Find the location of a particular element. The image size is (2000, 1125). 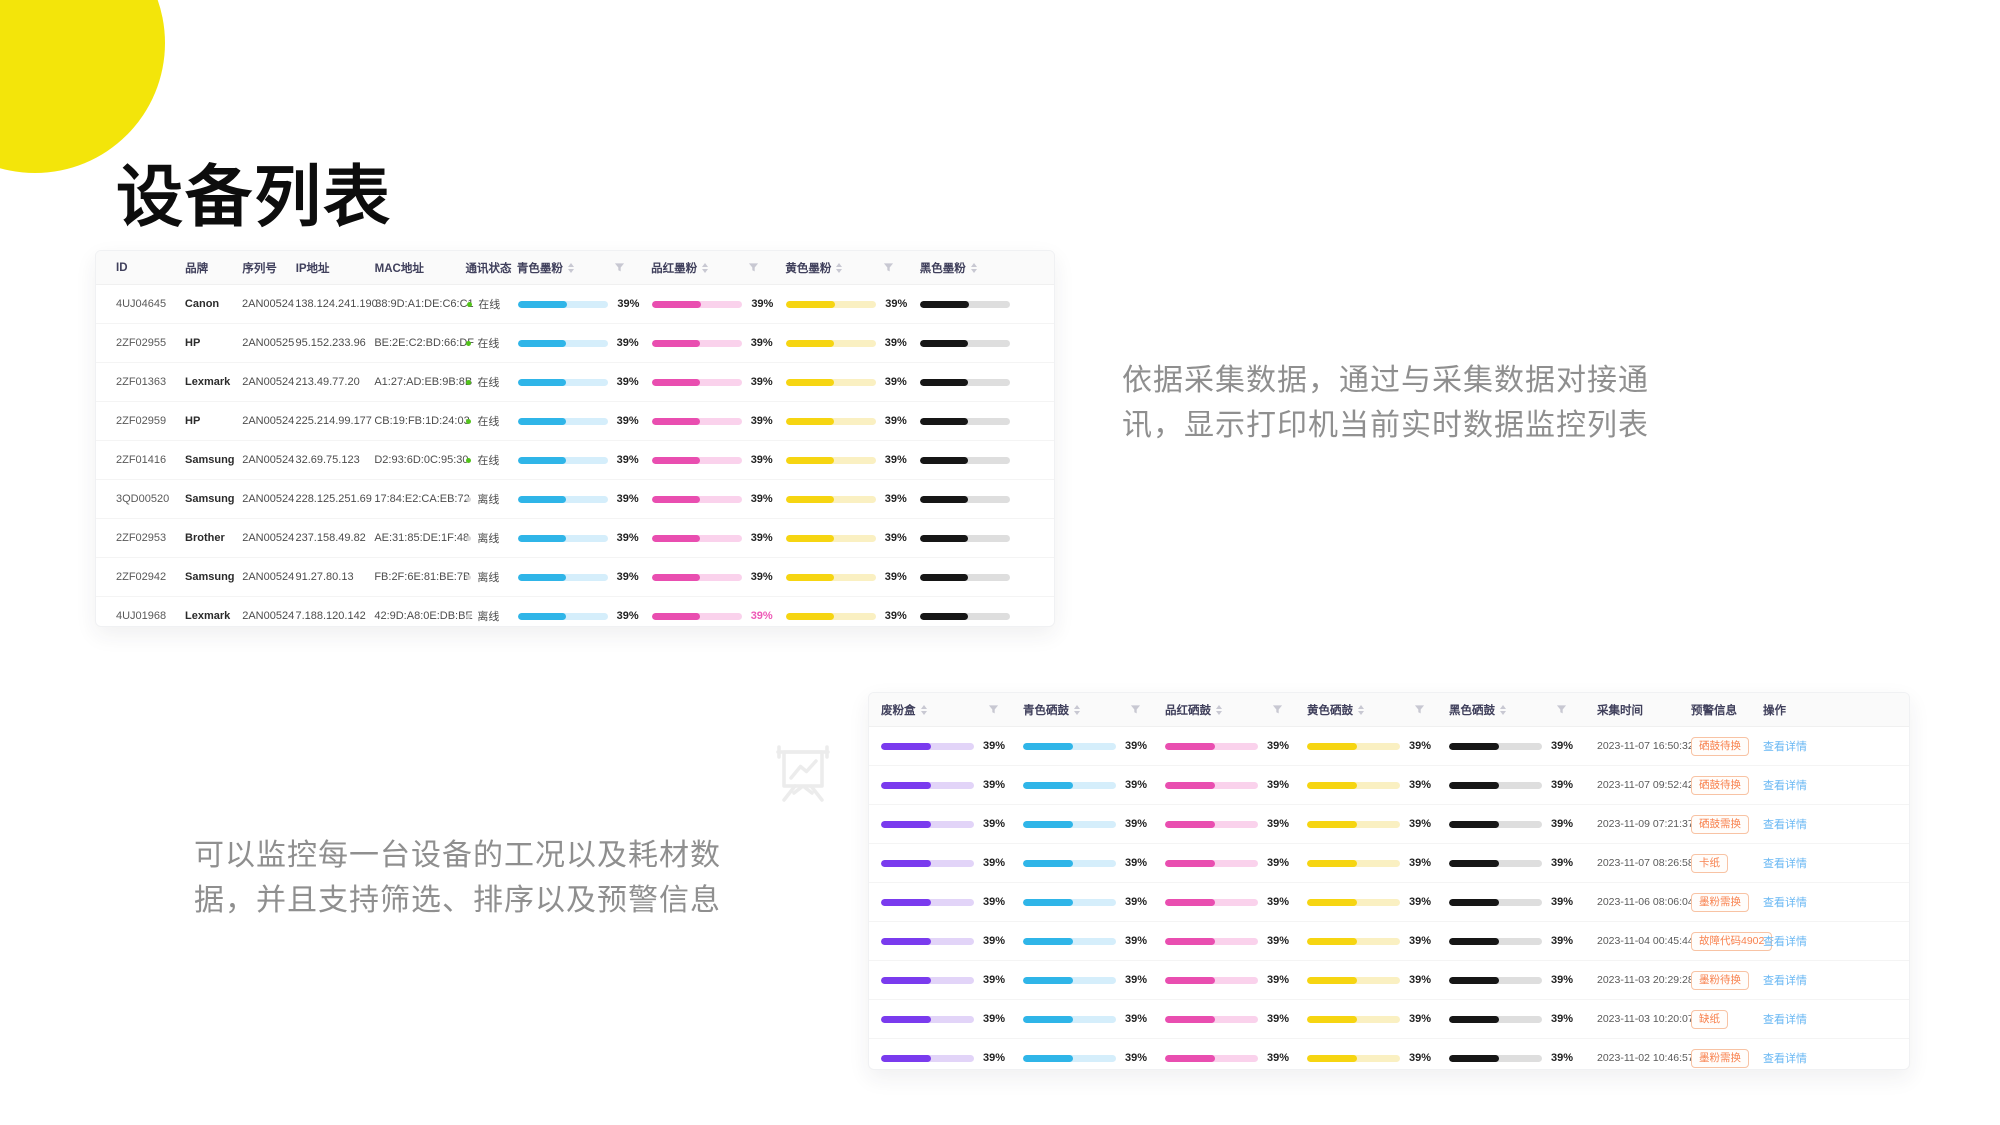

warning-badge: 墨粉待换 is located at coordinates (1720, 980).